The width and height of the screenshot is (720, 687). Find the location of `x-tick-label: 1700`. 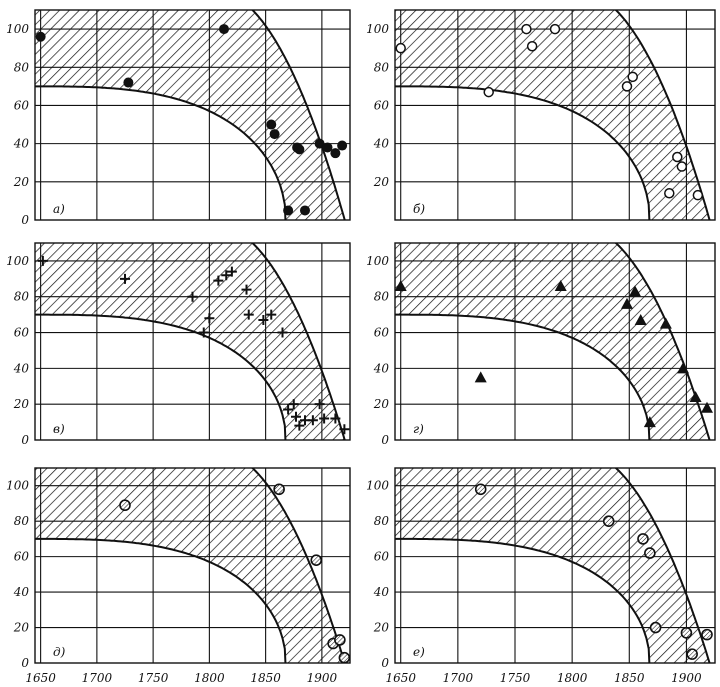

x-tick-label: 1700 is located at coordinates (97, 678).